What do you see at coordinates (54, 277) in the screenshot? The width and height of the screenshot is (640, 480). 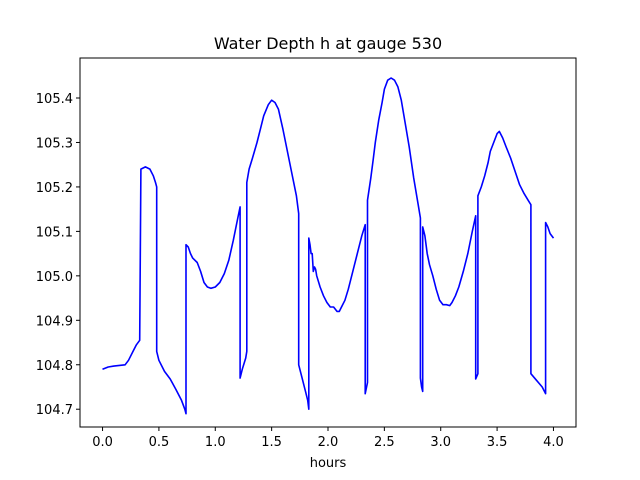 I see `y-tick-label: 105.0` at bounding box center [54, 277].